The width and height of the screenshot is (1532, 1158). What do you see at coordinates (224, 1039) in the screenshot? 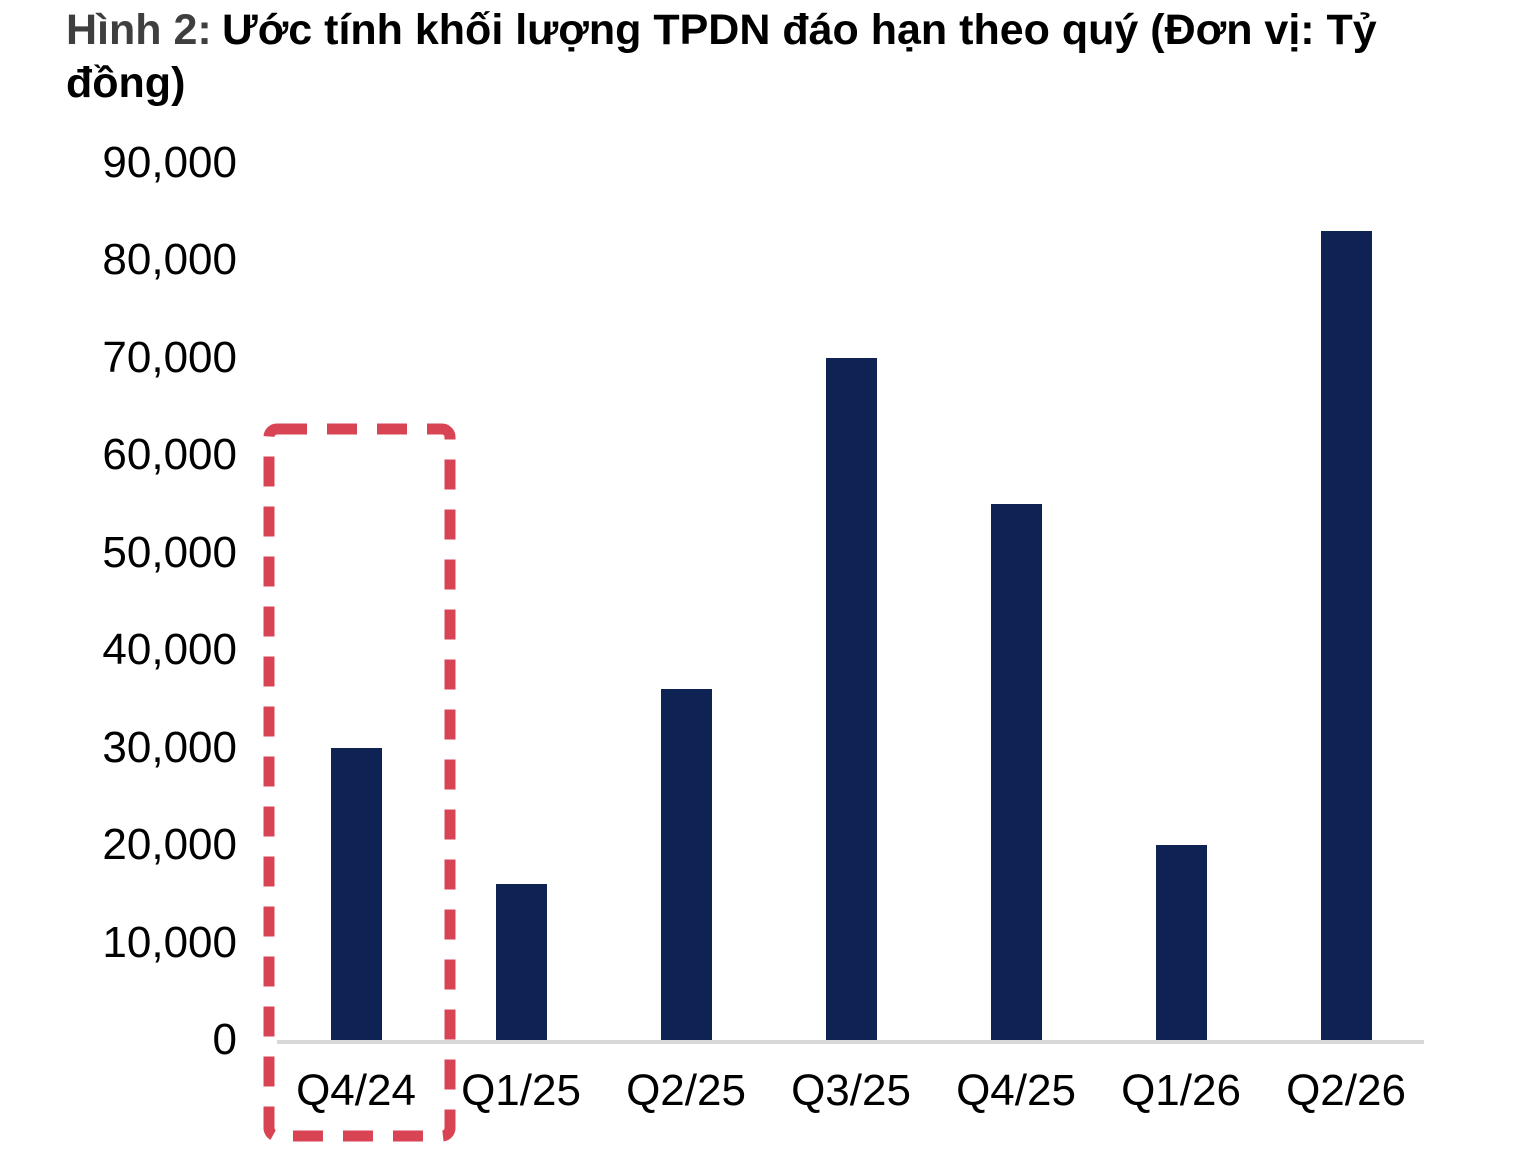
I see `y-axis-tick-label: 0` at bounding box center [224, 1039].